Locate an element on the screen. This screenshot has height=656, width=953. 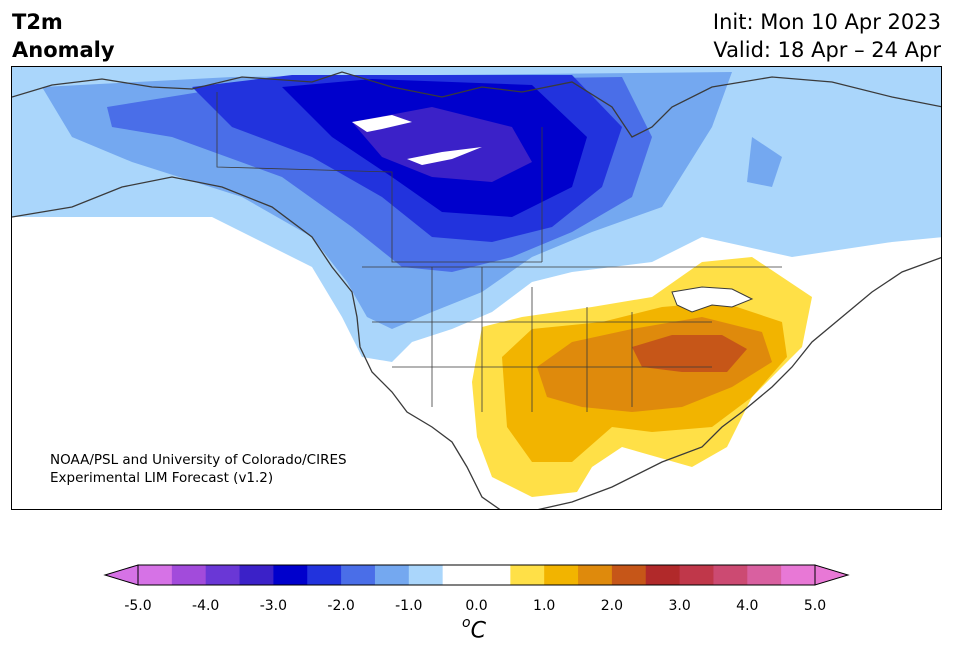
colorbar is located at coordinates (476, 580).